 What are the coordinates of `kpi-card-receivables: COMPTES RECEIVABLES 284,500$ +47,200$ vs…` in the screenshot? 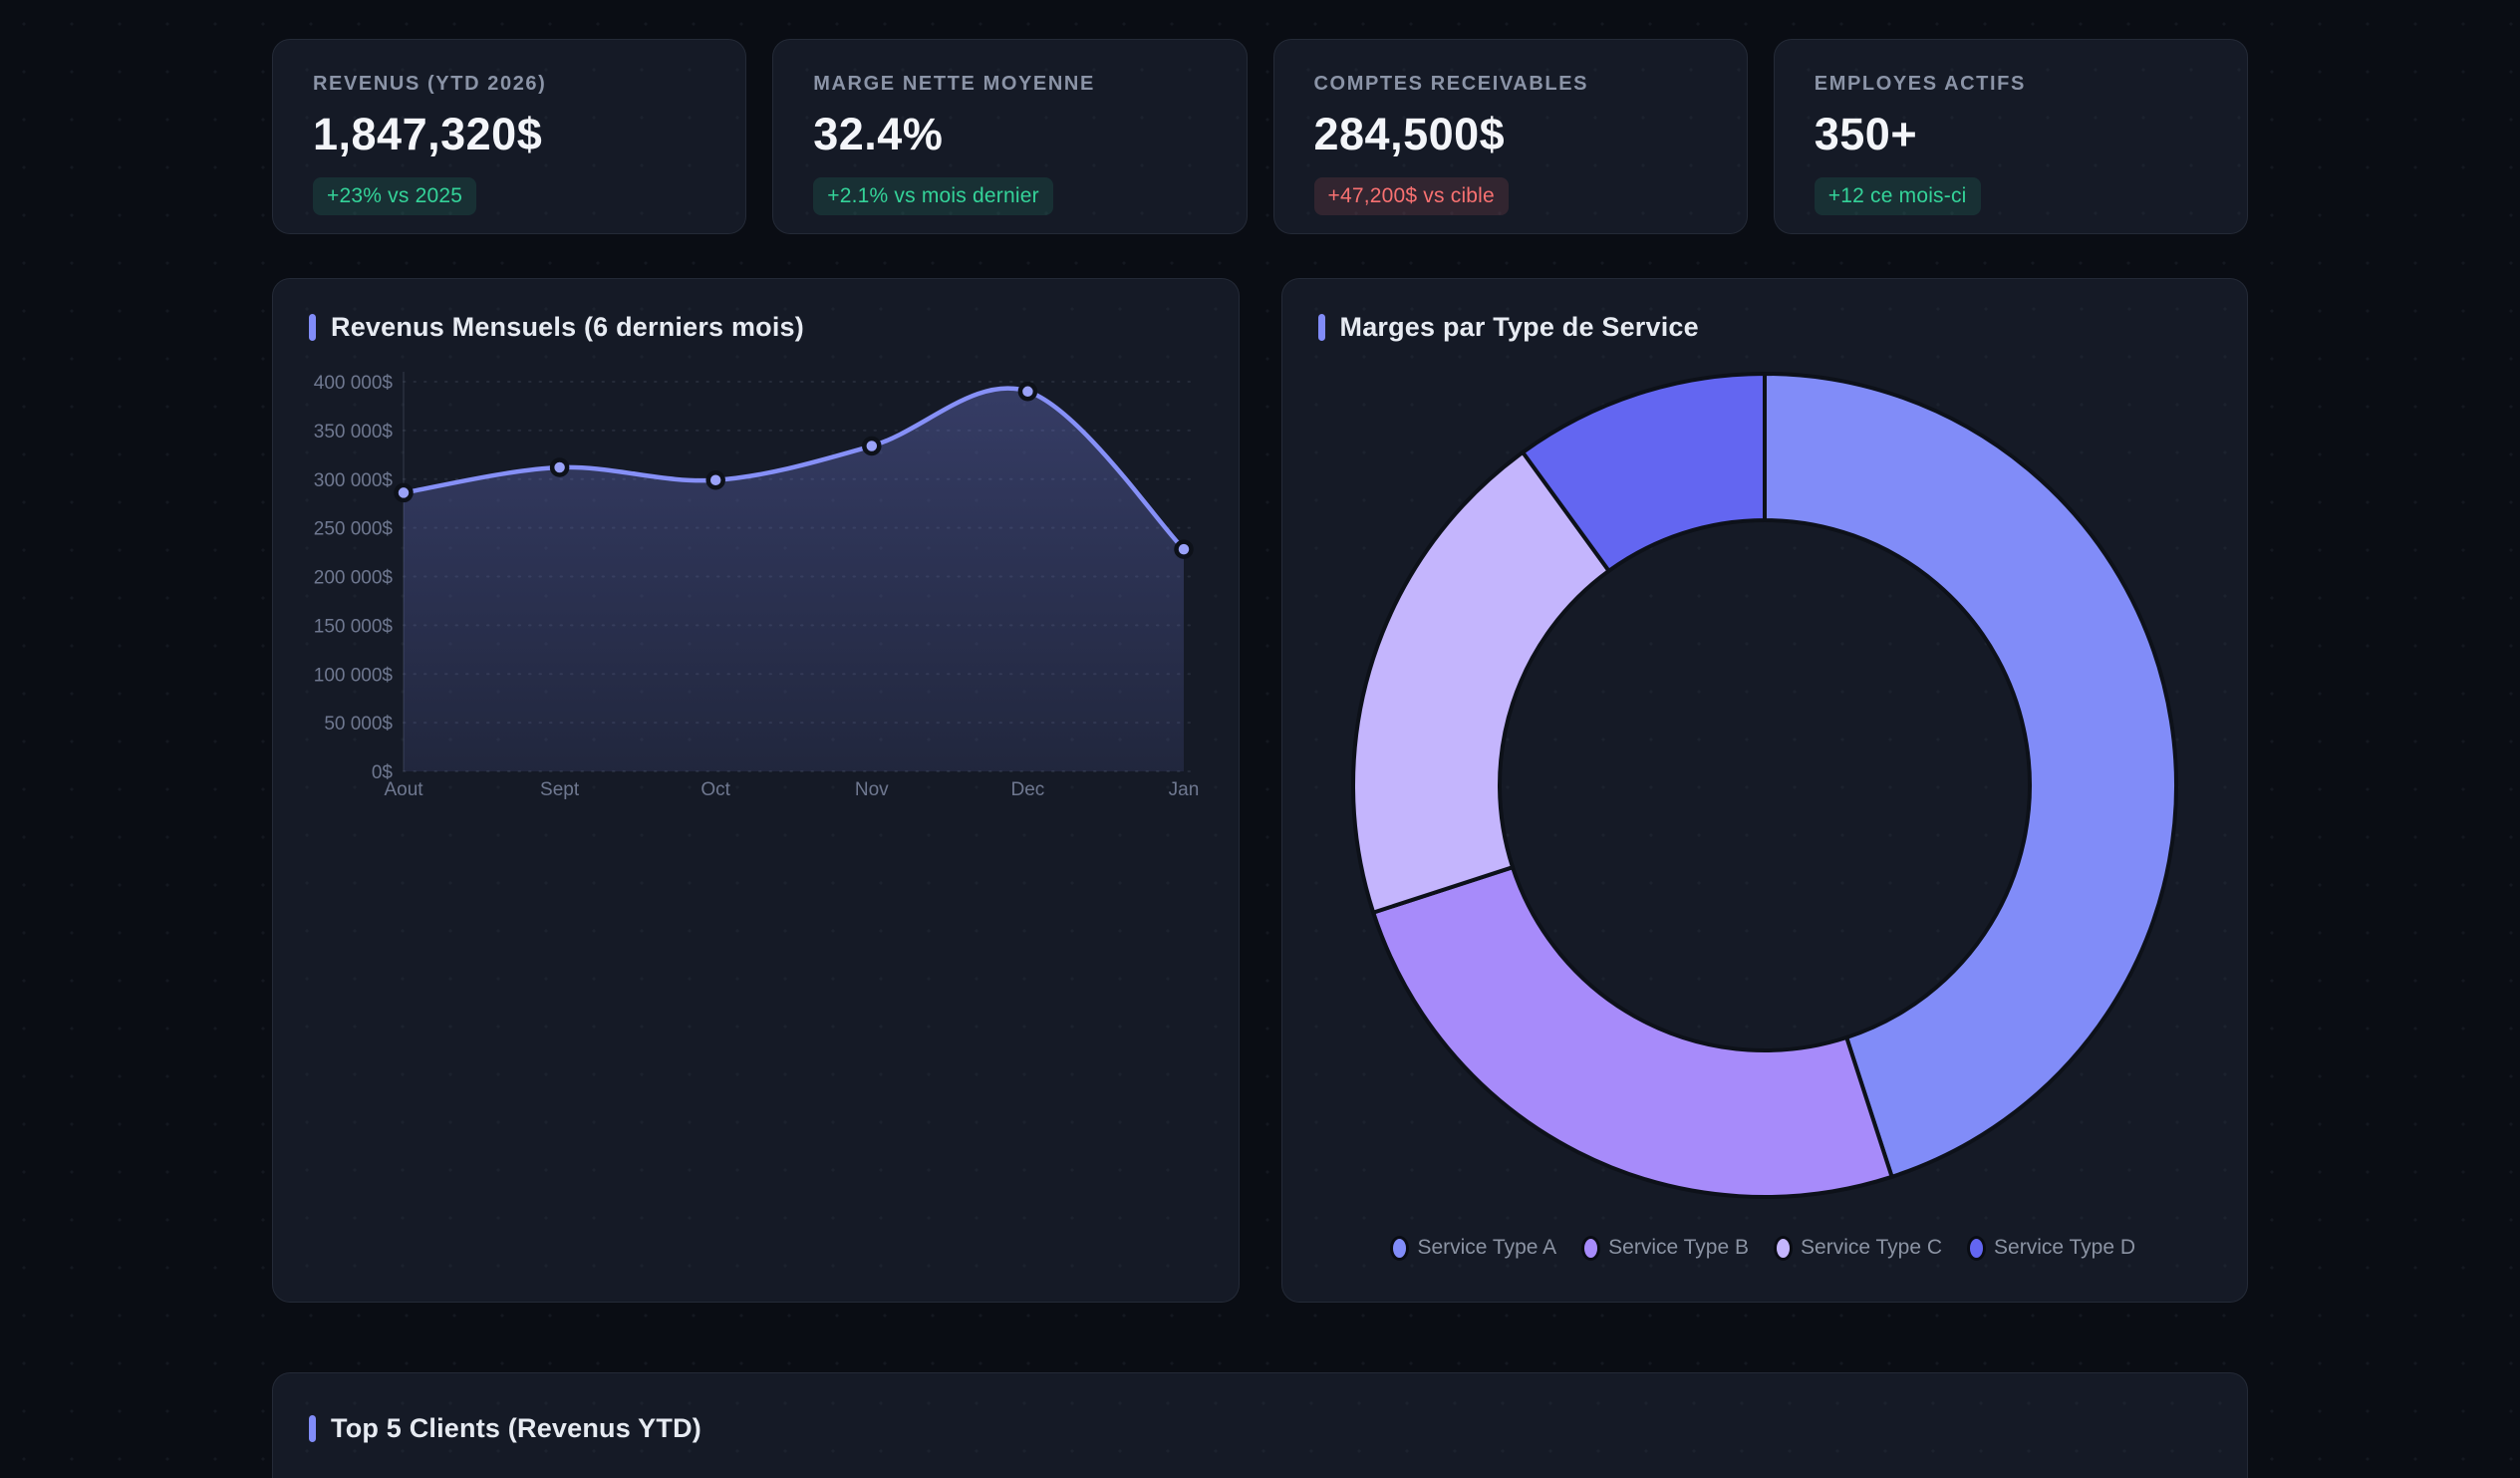 It's located at (1510, 136).